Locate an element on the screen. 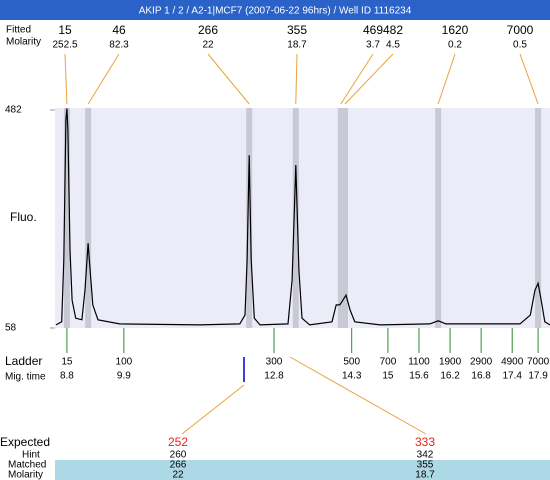 The height and width of the screenshot is (480, 550). molarity: 18.7 is located at coordinates (425, 475).